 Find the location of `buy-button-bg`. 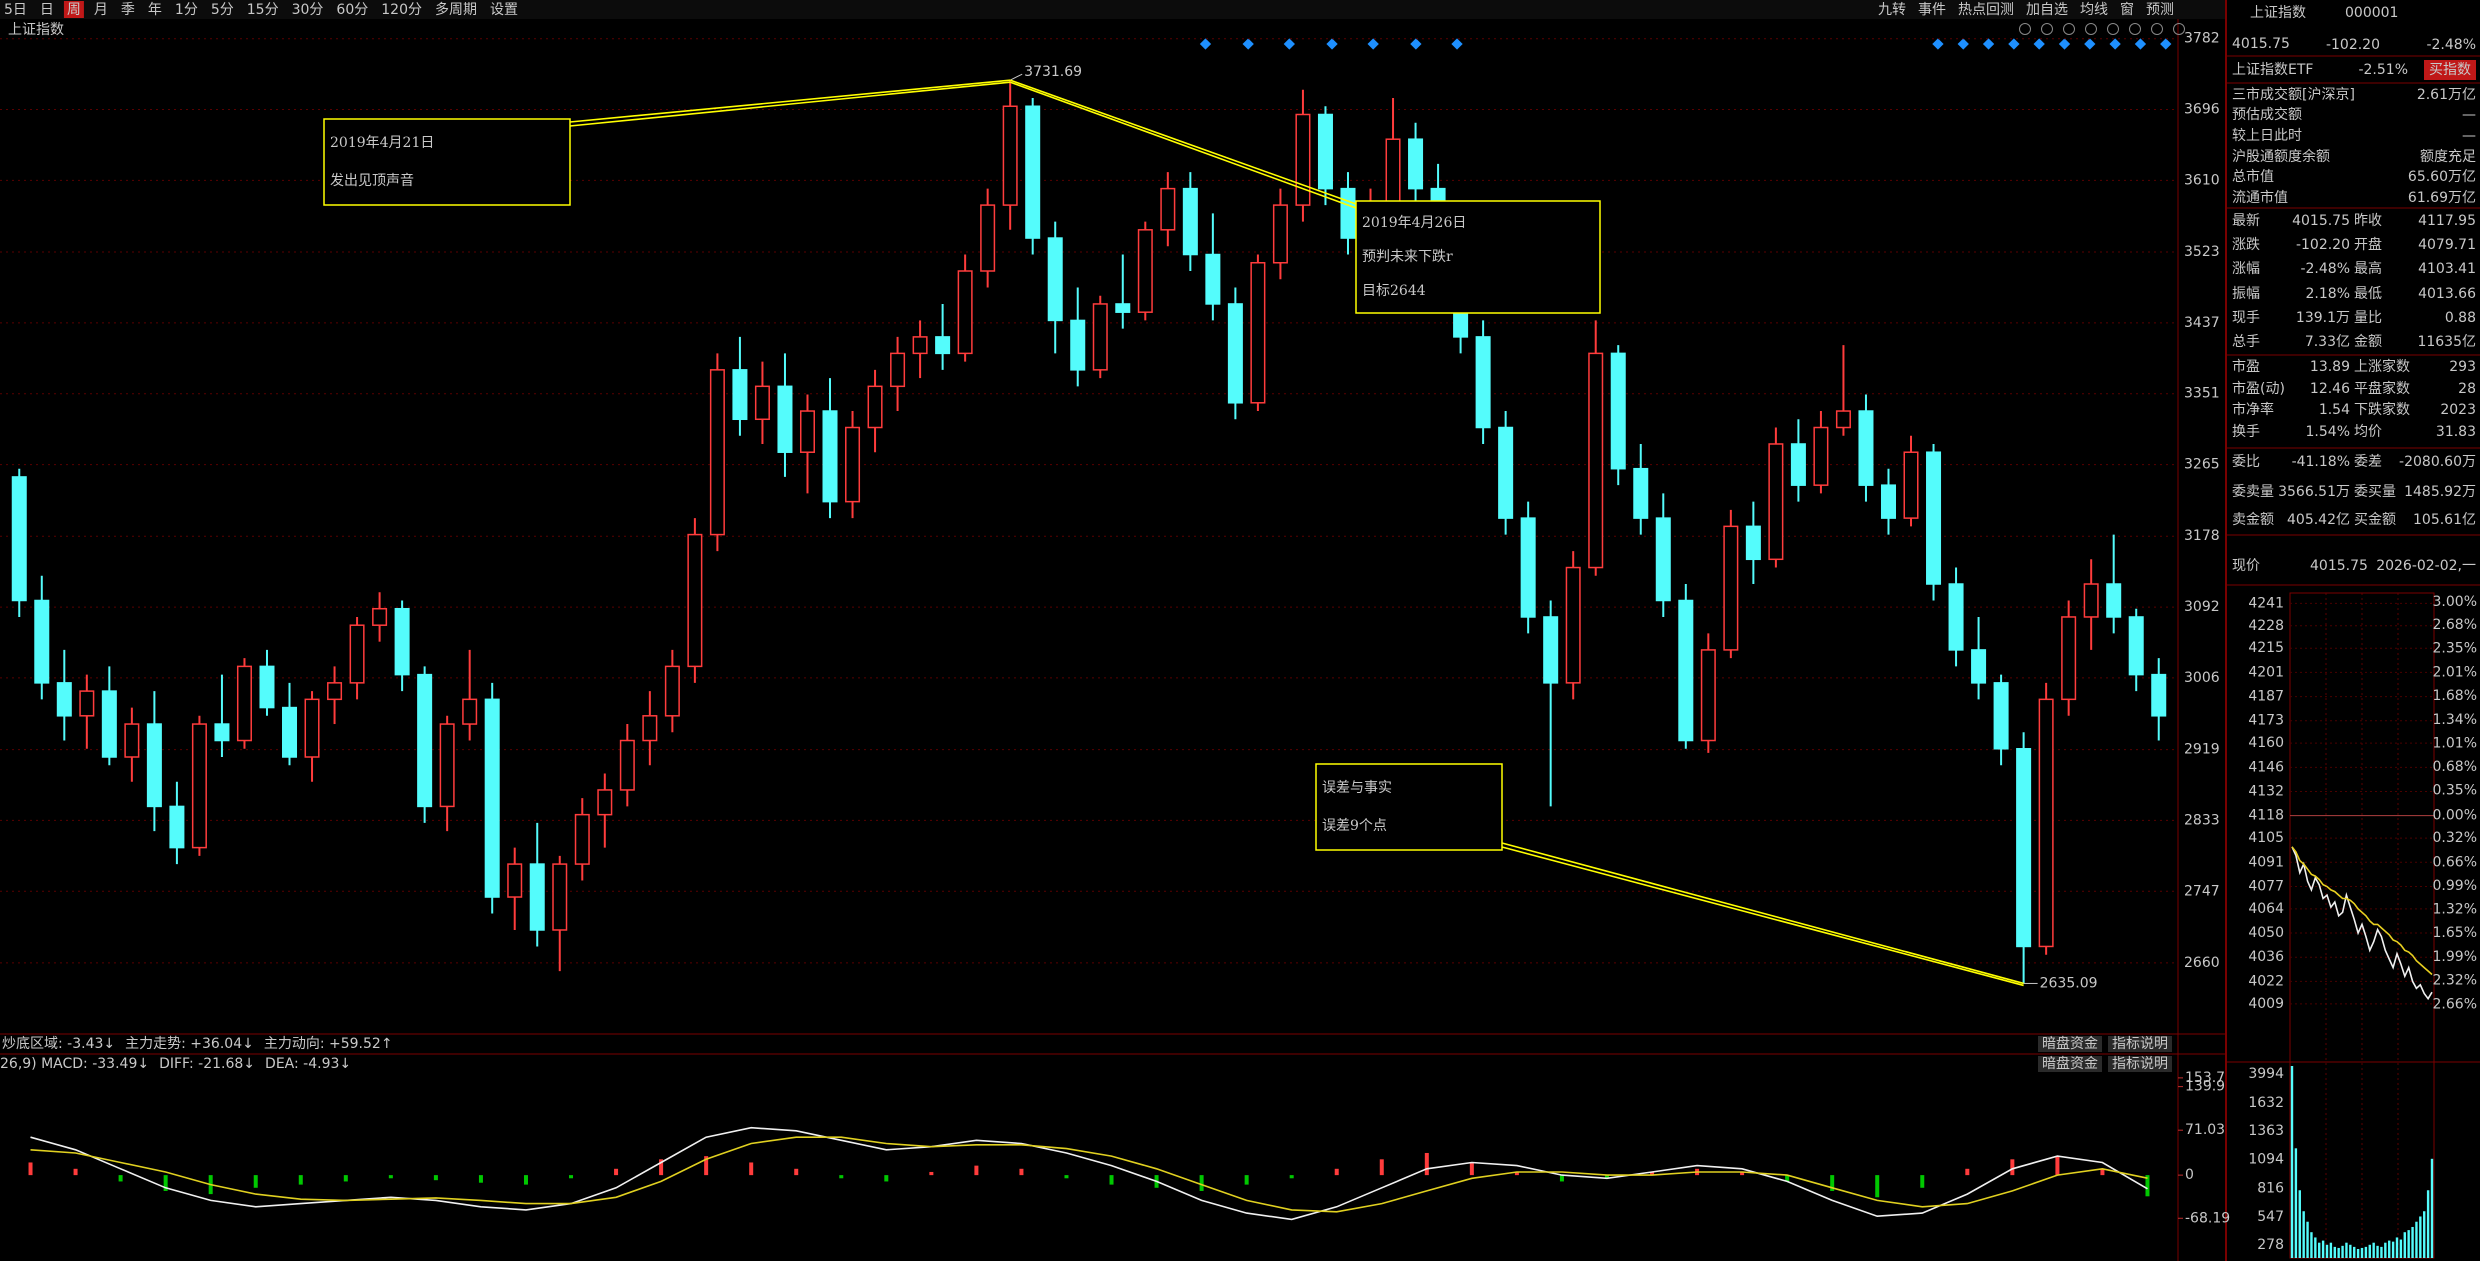

buy-button-bg is located at coordinates (2450, 70).